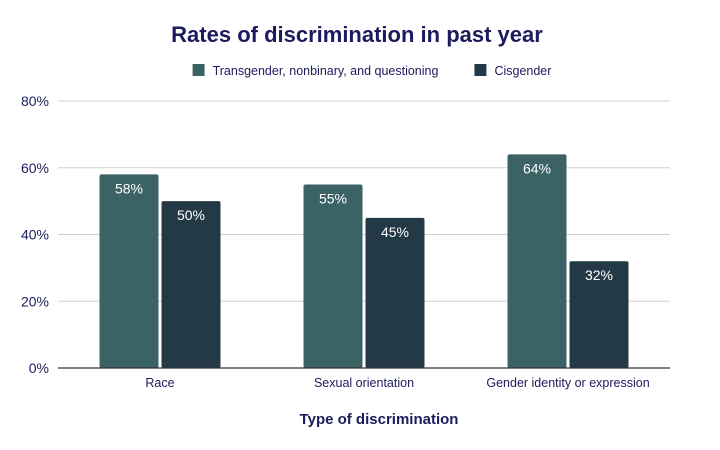 Image resolution: width=720 pixels, height=450 pixels. I want to click on bar-value-label: 58%, so click(129, 188).